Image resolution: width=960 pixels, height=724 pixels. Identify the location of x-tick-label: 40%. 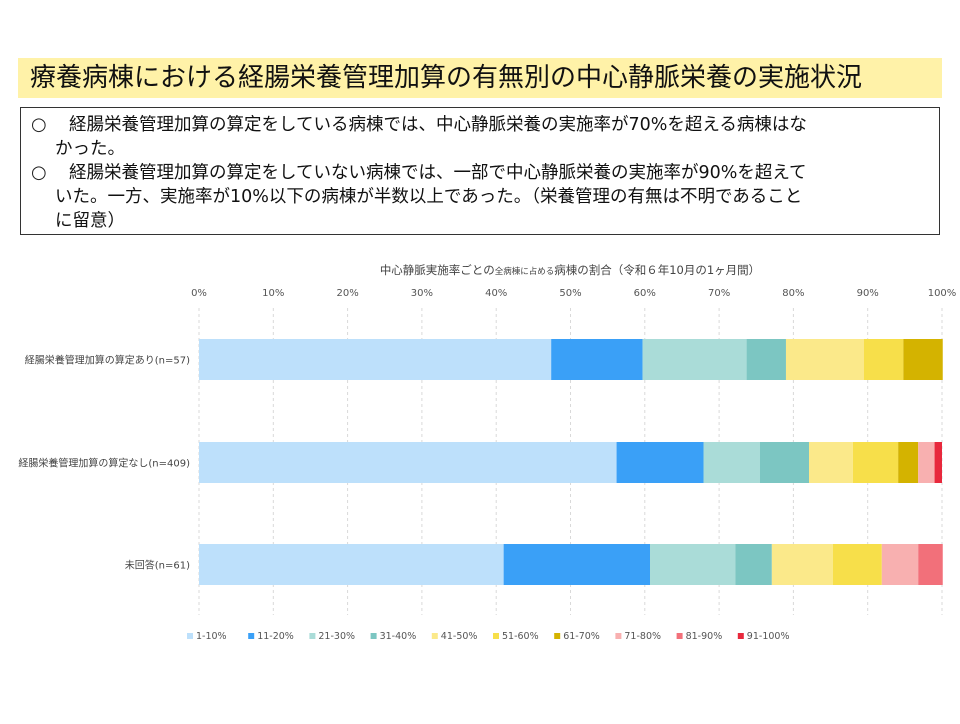
(496, 293).